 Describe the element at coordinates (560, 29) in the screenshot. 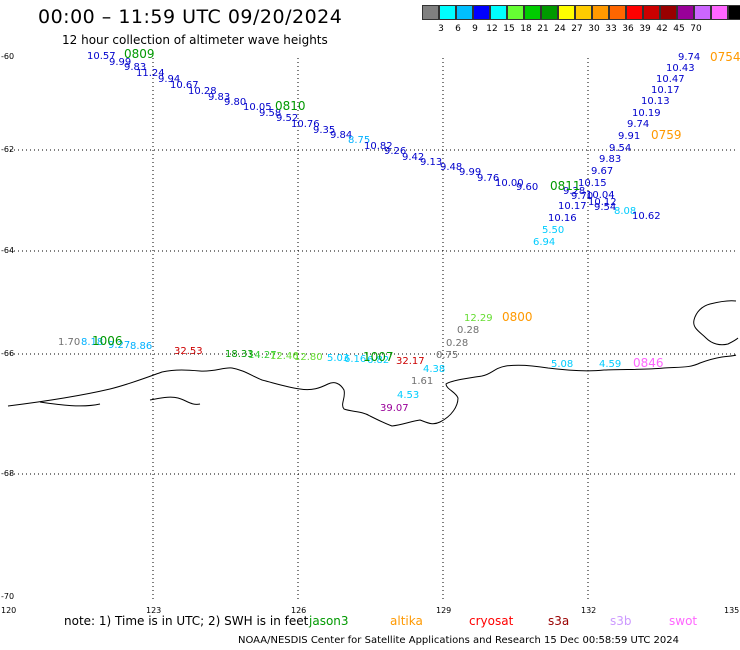

I see `scale-label: 24` at that location.